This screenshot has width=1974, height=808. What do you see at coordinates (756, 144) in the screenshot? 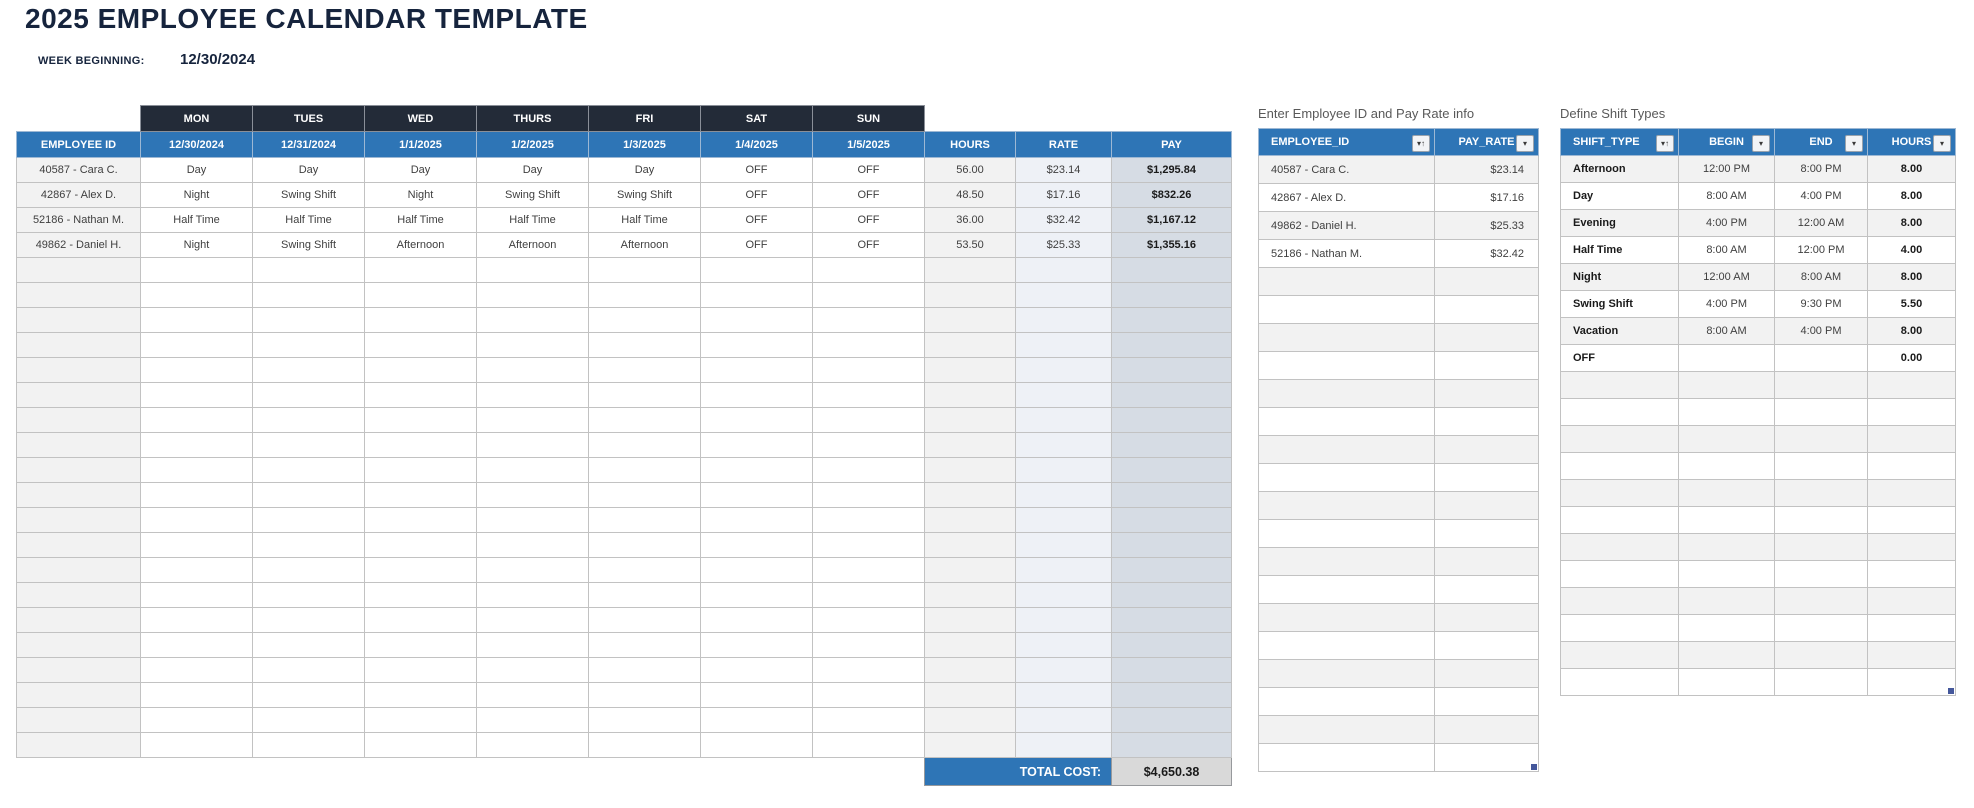
I see `date-column-header: 1/4/2025` at bounding box center [756, 144].